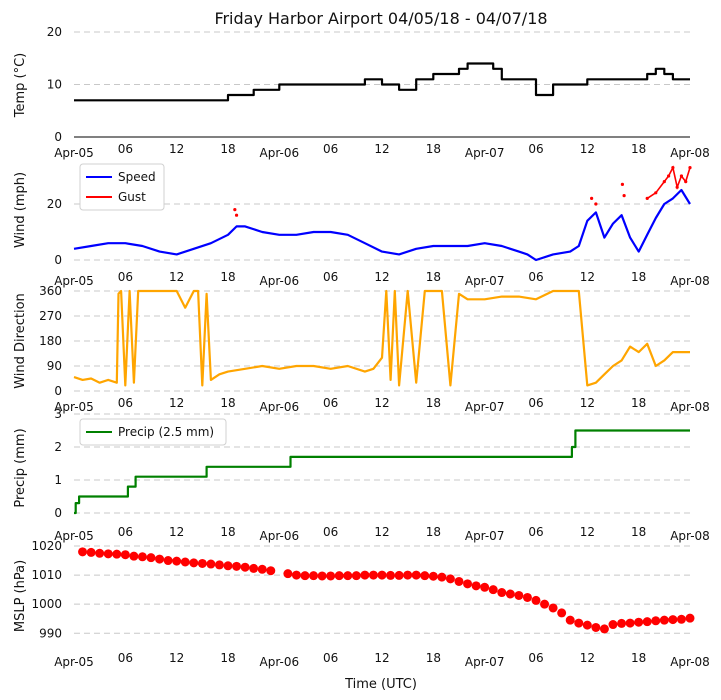 The height and width of the screenshot is (700, 721). What do you see at coordinates (20, 341) in the screenshot?
I see `y-axis-label: Wind Direction` at bounding box center [20, 341].